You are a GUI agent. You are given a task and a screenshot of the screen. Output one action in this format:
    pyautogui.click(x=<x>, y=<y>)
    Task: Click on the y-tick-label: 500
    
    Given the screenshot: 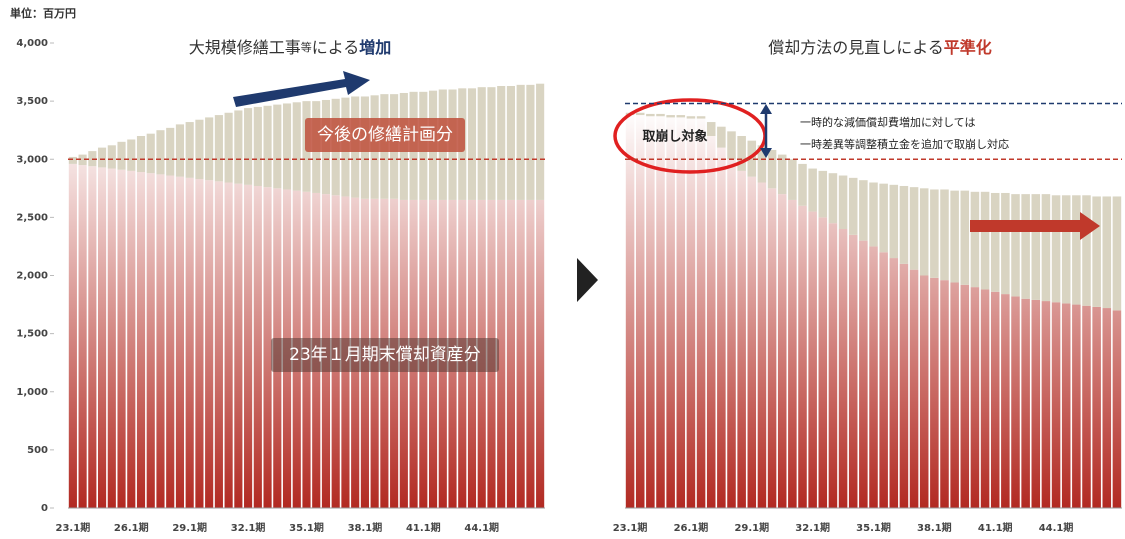 What is the action you would take?
    pyautogui.click(x=37, y=450)
    